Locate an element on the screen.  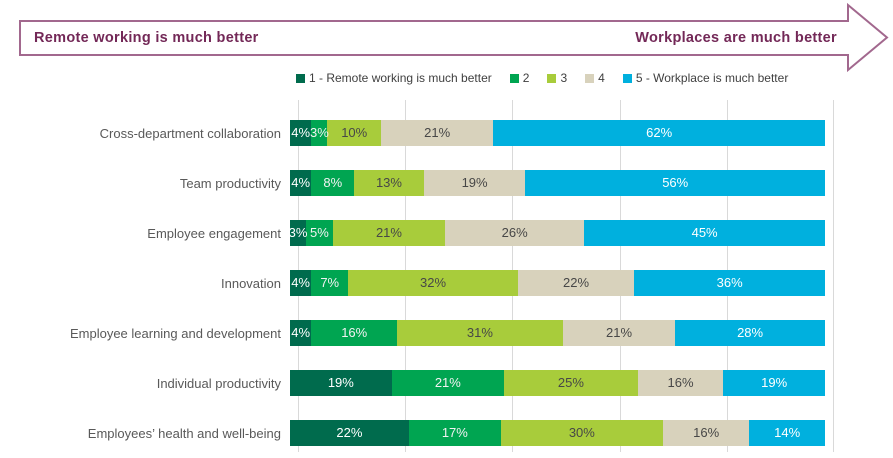
banner-right-label: Workplaces are much better is located at coordinates (736, 38).